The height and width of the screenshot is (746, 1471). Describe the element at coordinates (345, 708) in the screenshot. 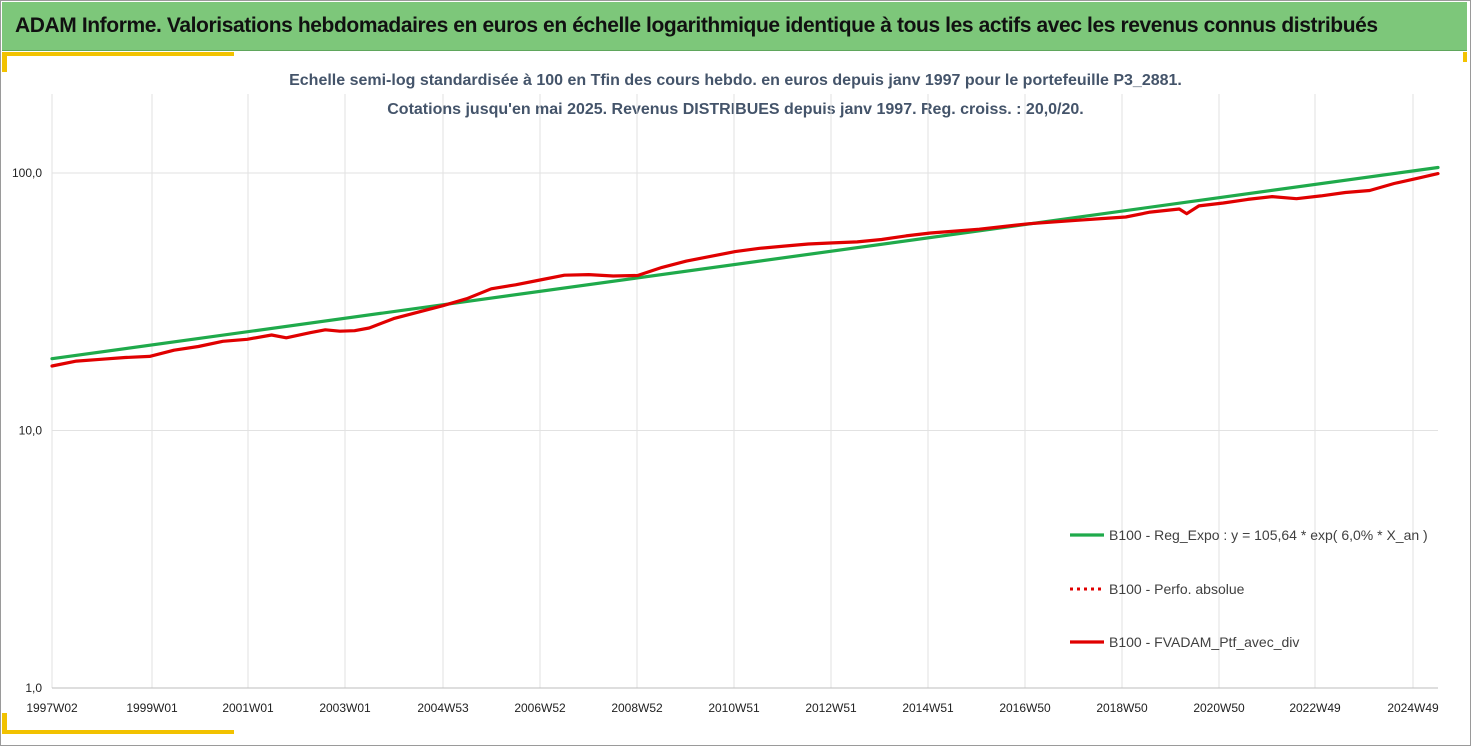

I see `x-tick-label: 2003W01` at that location.